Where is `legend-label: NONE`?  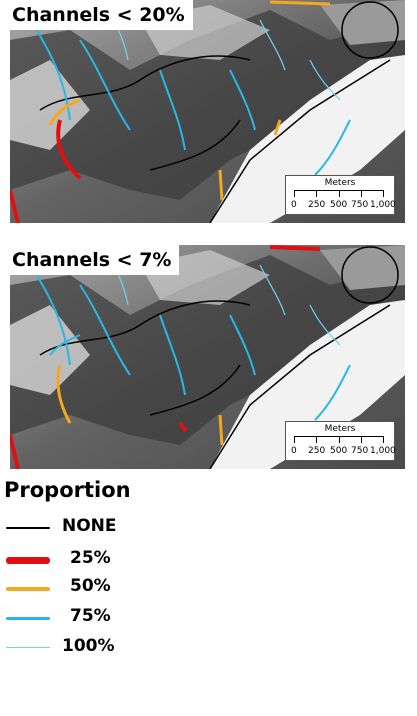 legend-label: NONE is located at coordinates (89, 526).